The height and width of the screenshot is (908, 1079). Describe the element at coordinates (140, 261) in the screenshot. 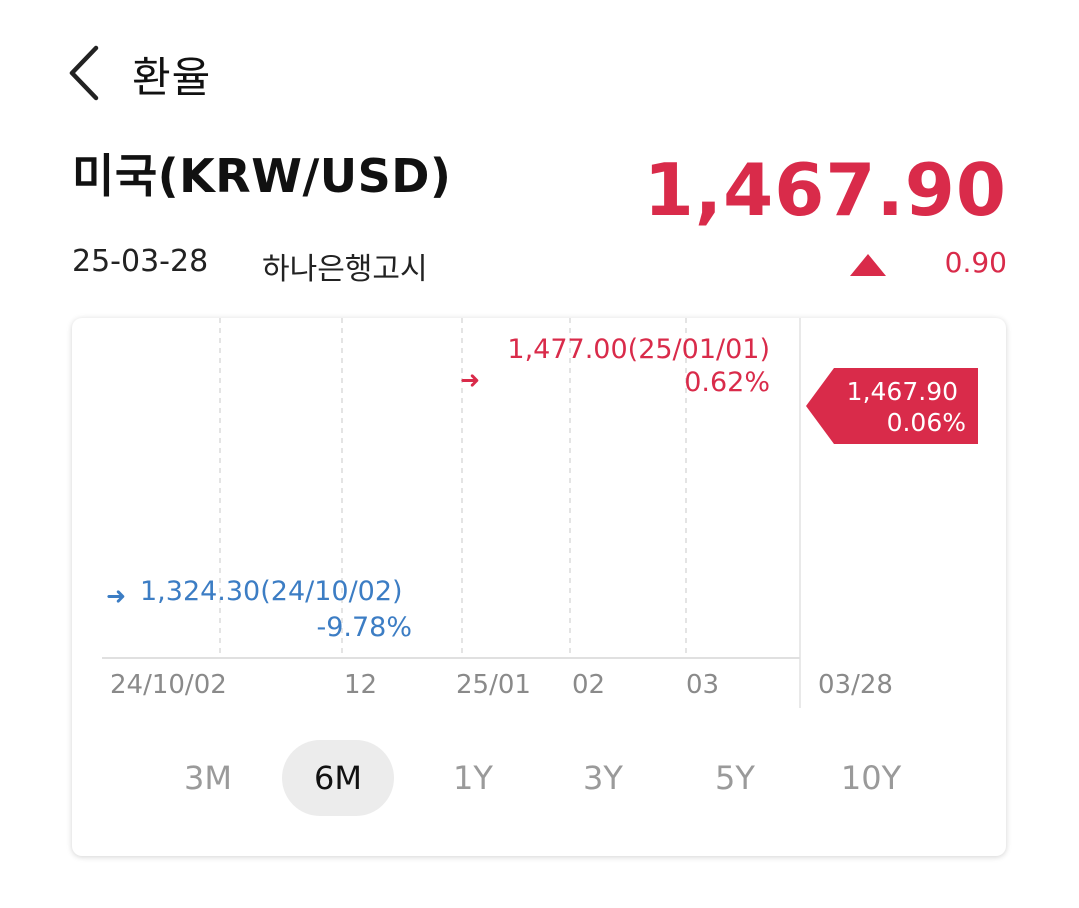

I see `rate-date: 25-03-28` at that location.